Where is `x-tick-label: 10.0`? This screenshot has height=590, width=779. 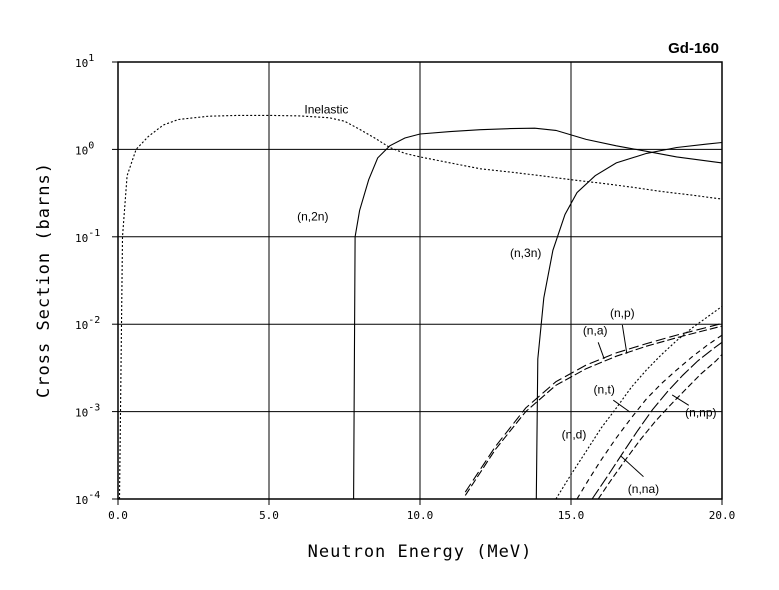
x-tick-label: 10.0 is located at coordinates (420, 515).